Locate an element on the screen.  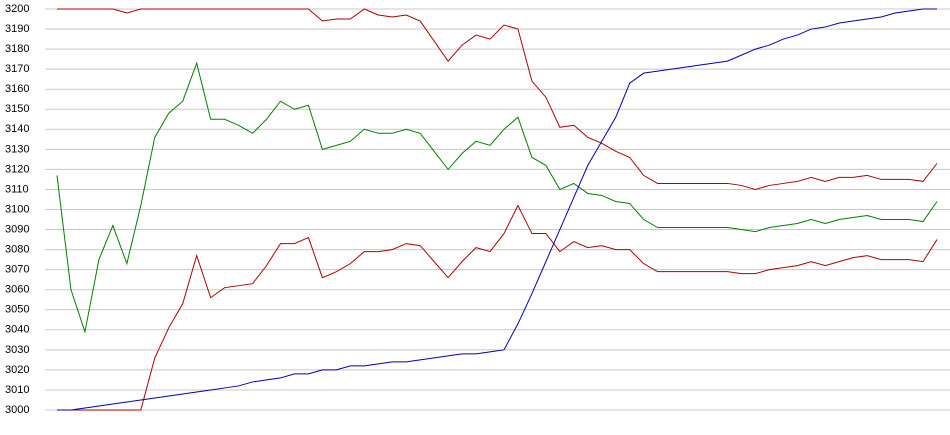
y-tick-label: 3110 is located at coordinates (17, 189).